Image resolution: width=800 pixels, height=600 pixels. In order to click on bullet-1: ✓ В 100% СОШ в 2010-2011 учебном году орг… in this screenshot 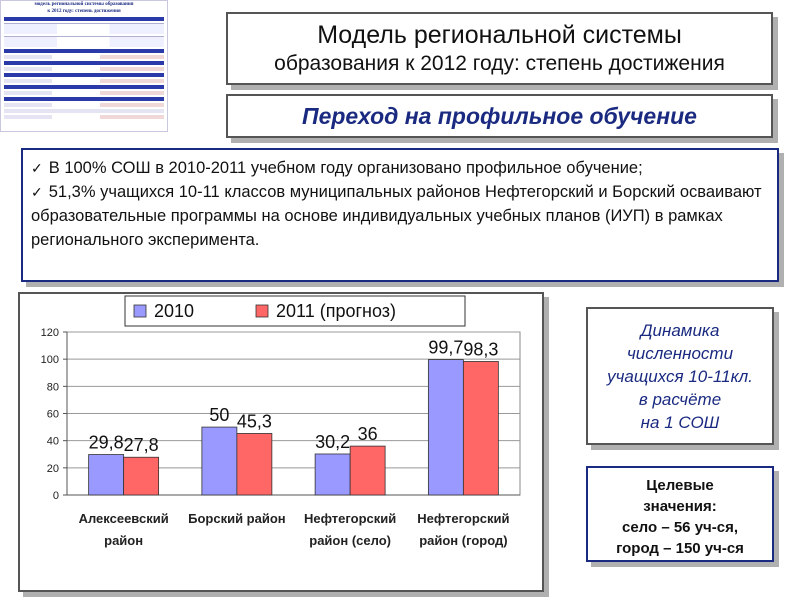, I will do `click(399, 168)`.